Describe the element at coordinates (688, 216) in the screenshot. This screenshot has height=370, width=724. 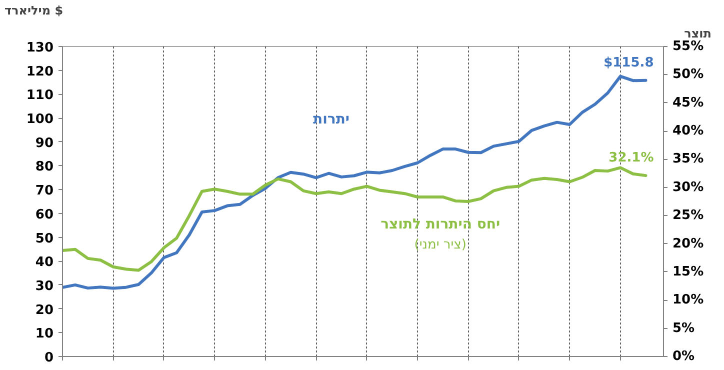
I see `y2-tick-label: 25%` at that location.